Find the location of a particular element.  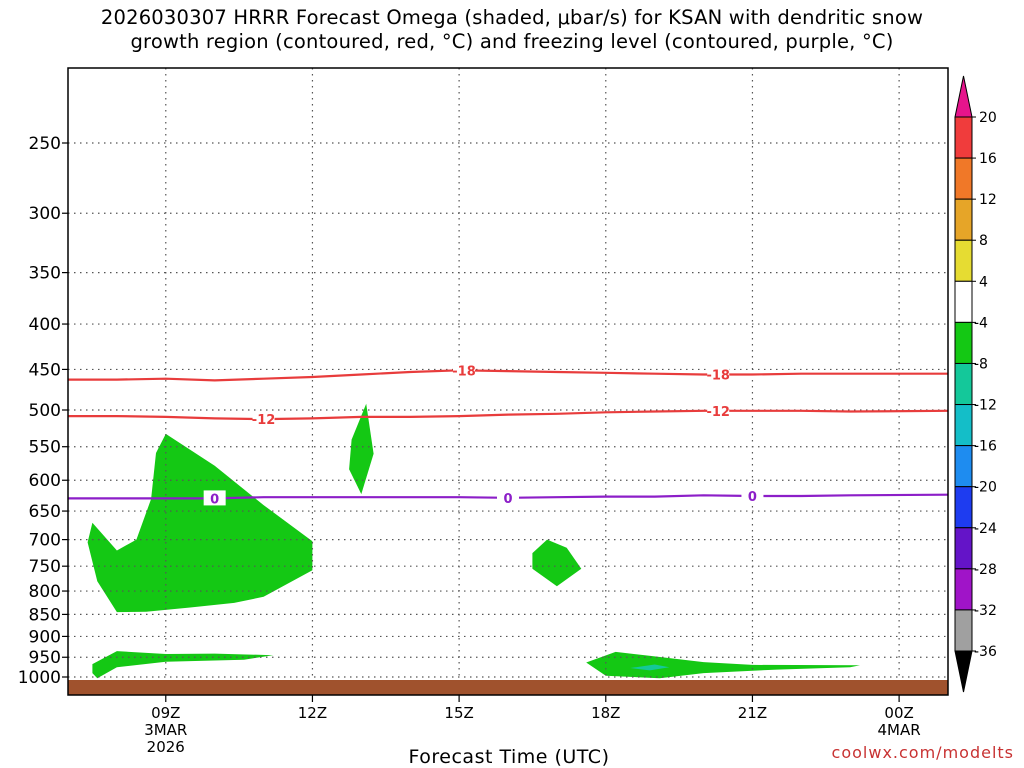

contour-3-label-2: 0 is located at coordinates (507, 499).